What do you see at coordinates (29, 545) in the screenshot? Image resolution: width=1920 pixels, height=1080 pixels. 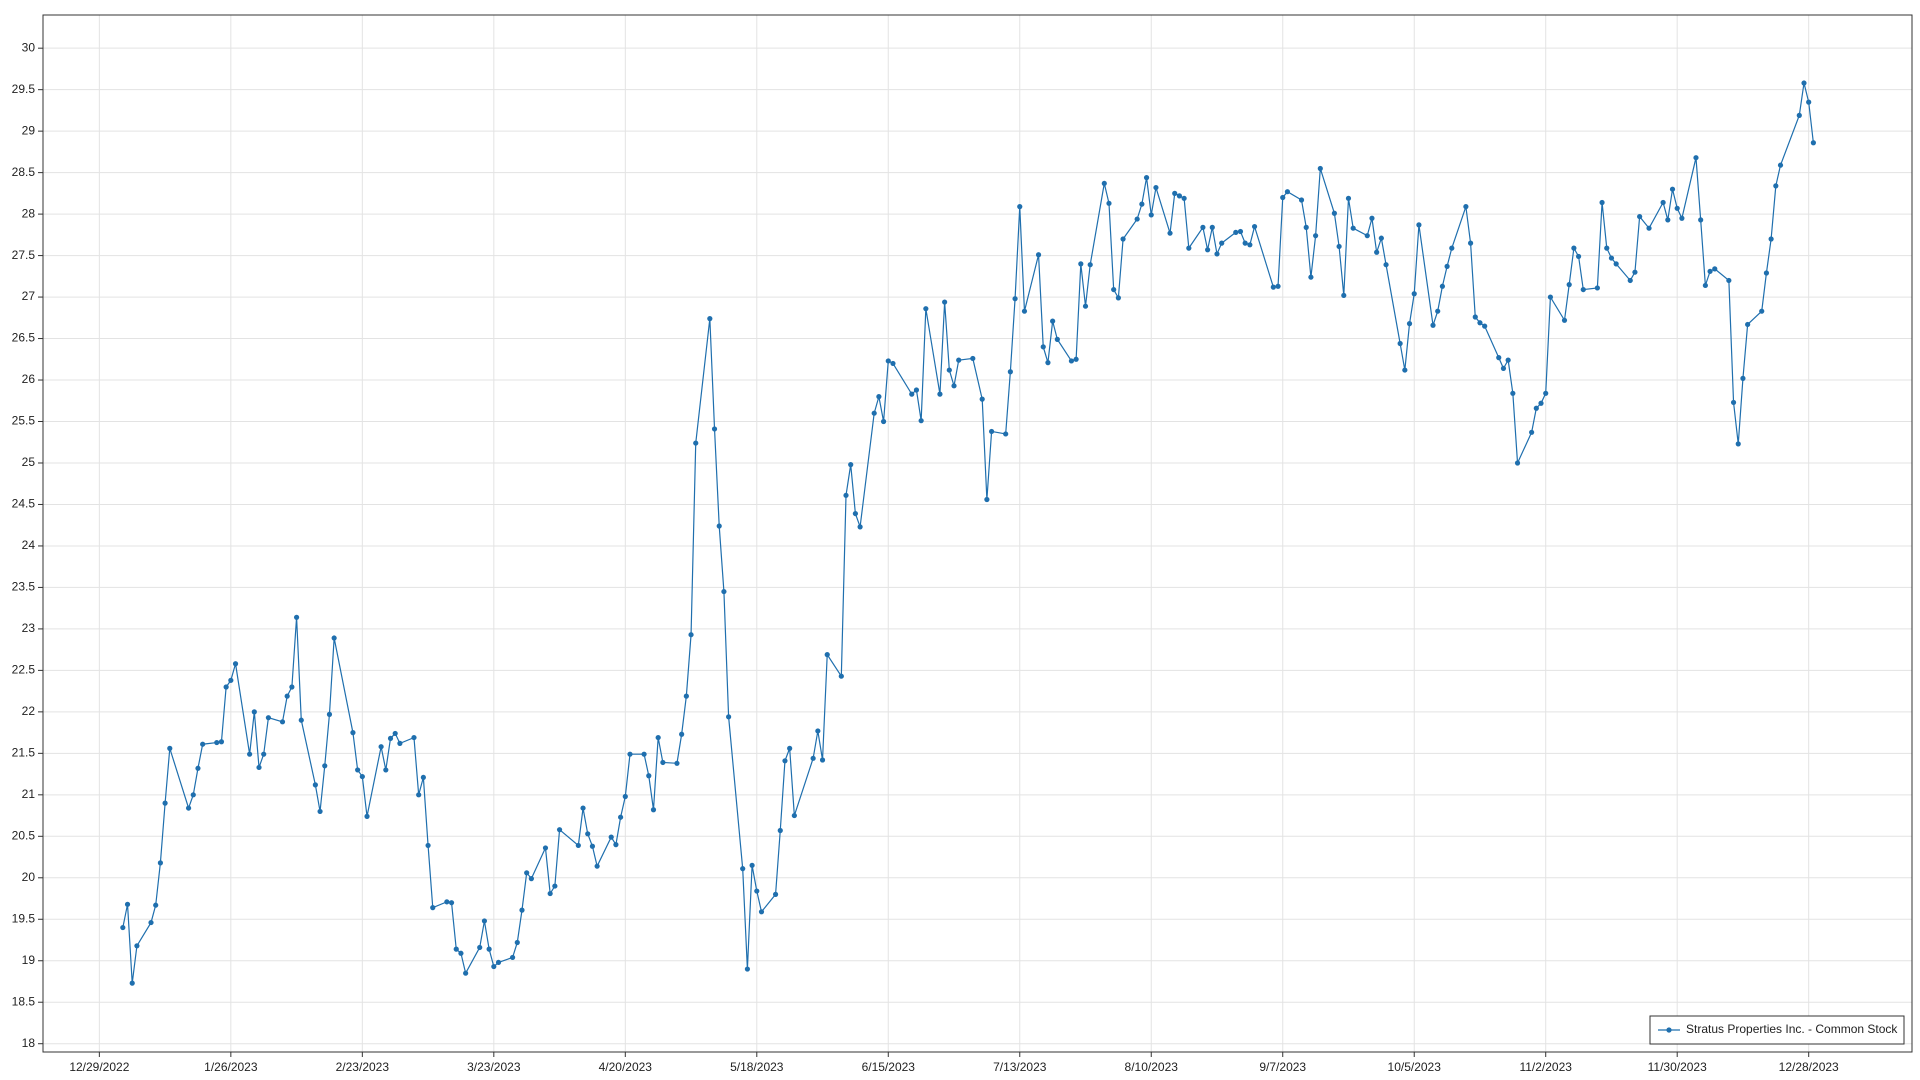 I see `y-tick-label: 24` at bounding box center [29, 545].